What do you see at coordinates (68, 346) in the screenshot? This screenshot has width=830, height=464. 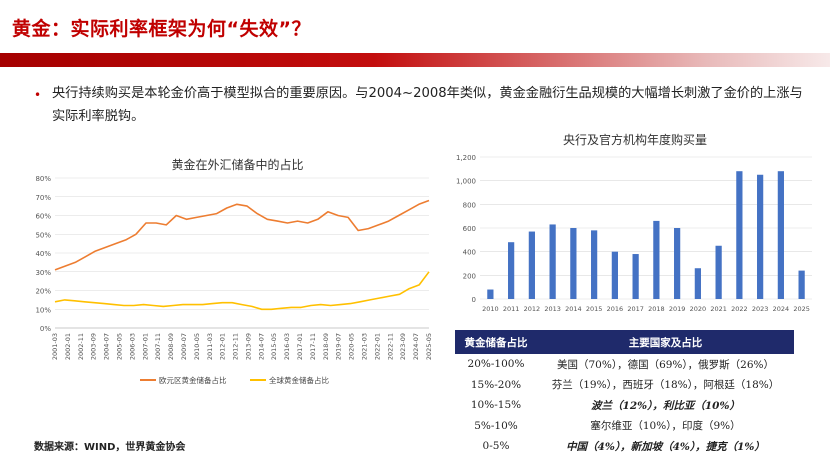 I see `x-tick-label: 2002-01` at bounding box center [68, 346].